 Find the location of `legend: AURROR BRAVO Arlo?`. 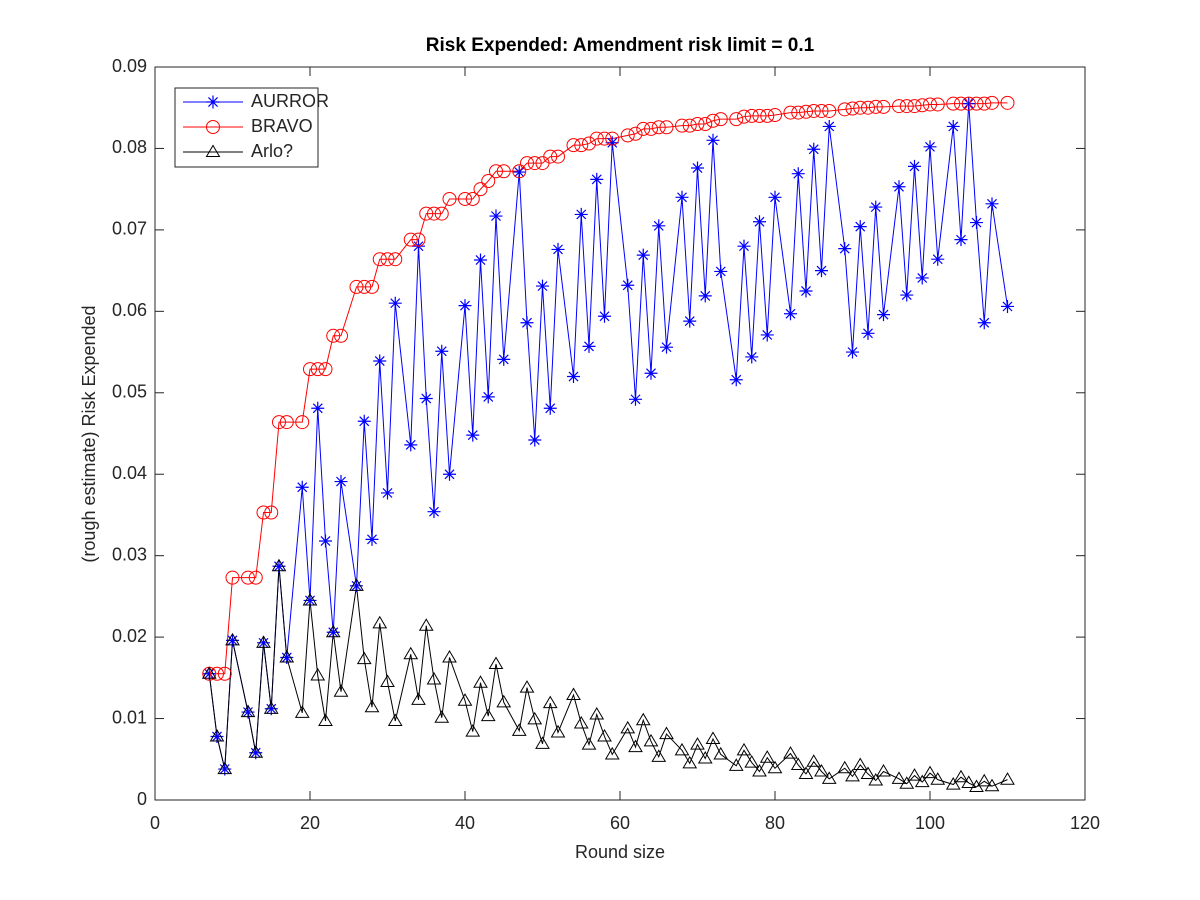

legend: AURROR BRAVO Arlo? is located at coordinates (251, 127).